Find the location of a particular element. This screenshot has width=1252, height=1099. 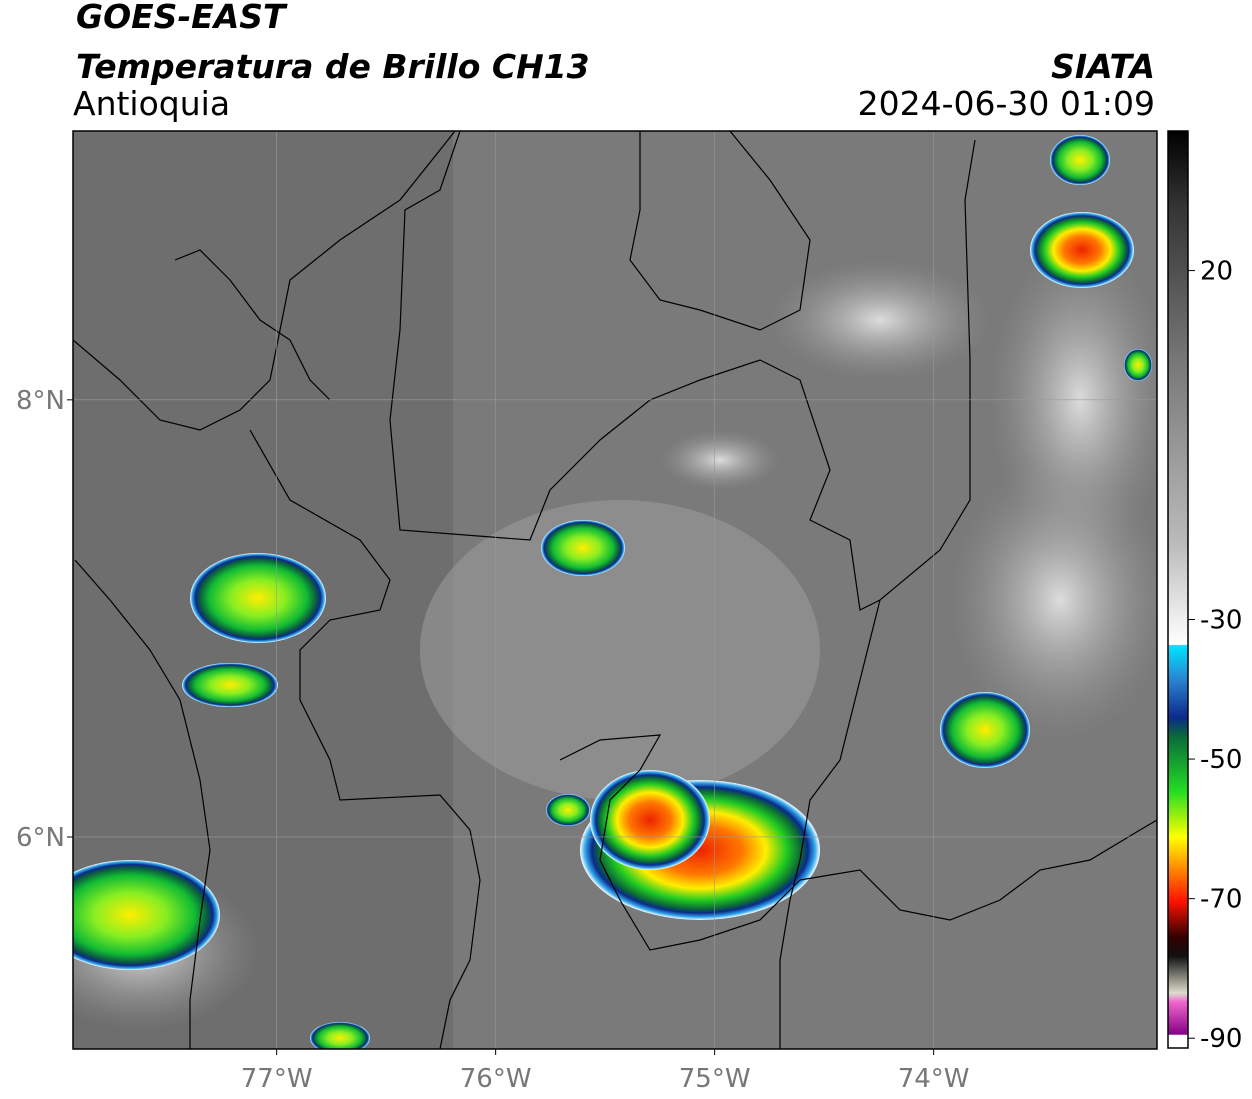

x-tick-label: 76°W is located at coordinates (496, 1079).